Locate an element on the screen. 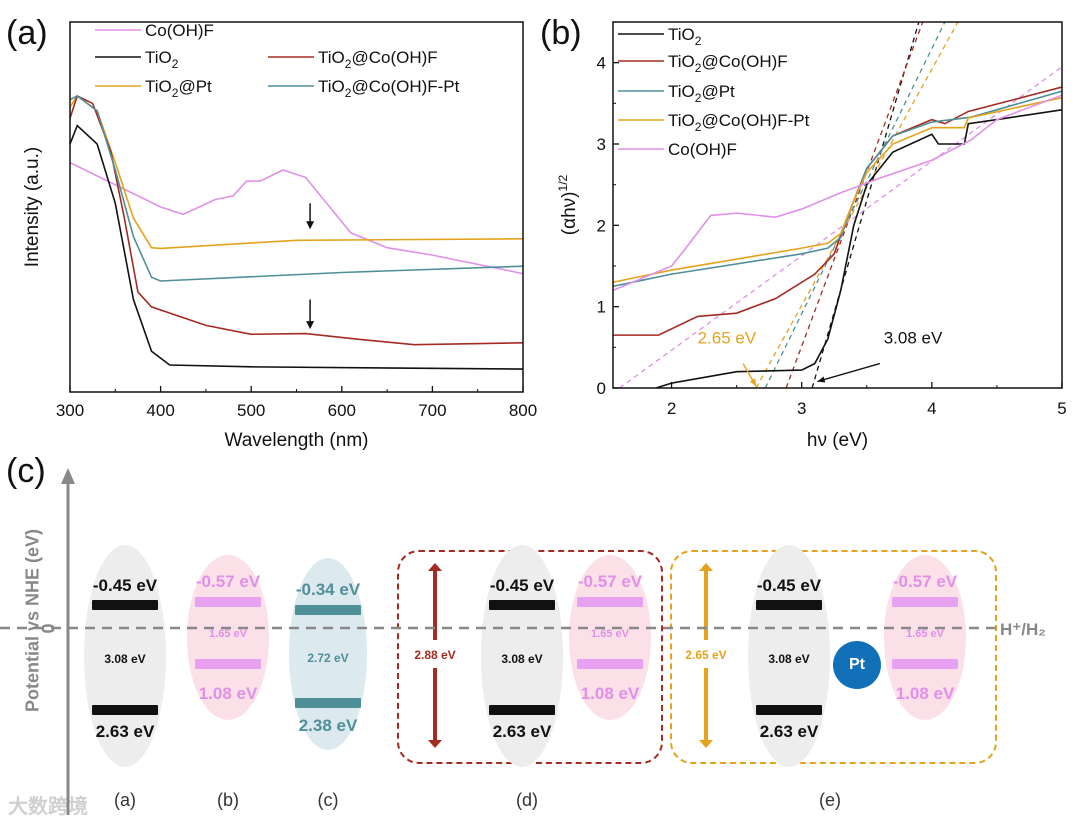  band-b-cb-label: -0.57 eV is located at coordinates (228, 581).